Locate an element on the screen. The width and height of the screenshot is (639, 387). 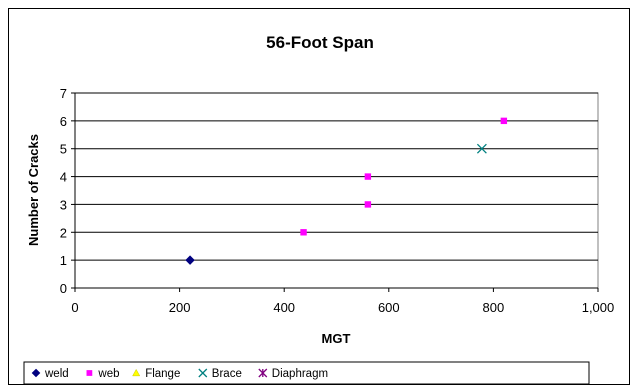
y-tick-label: 4 is located at coordinates (63, 177).